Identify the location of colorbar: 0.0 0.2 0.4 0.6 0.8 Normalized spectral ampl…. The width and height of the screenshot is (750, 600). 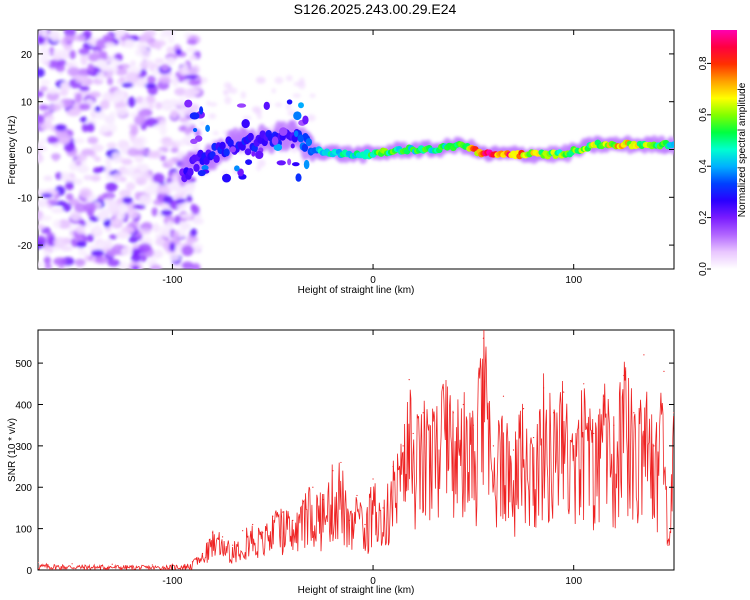
(723, 153).